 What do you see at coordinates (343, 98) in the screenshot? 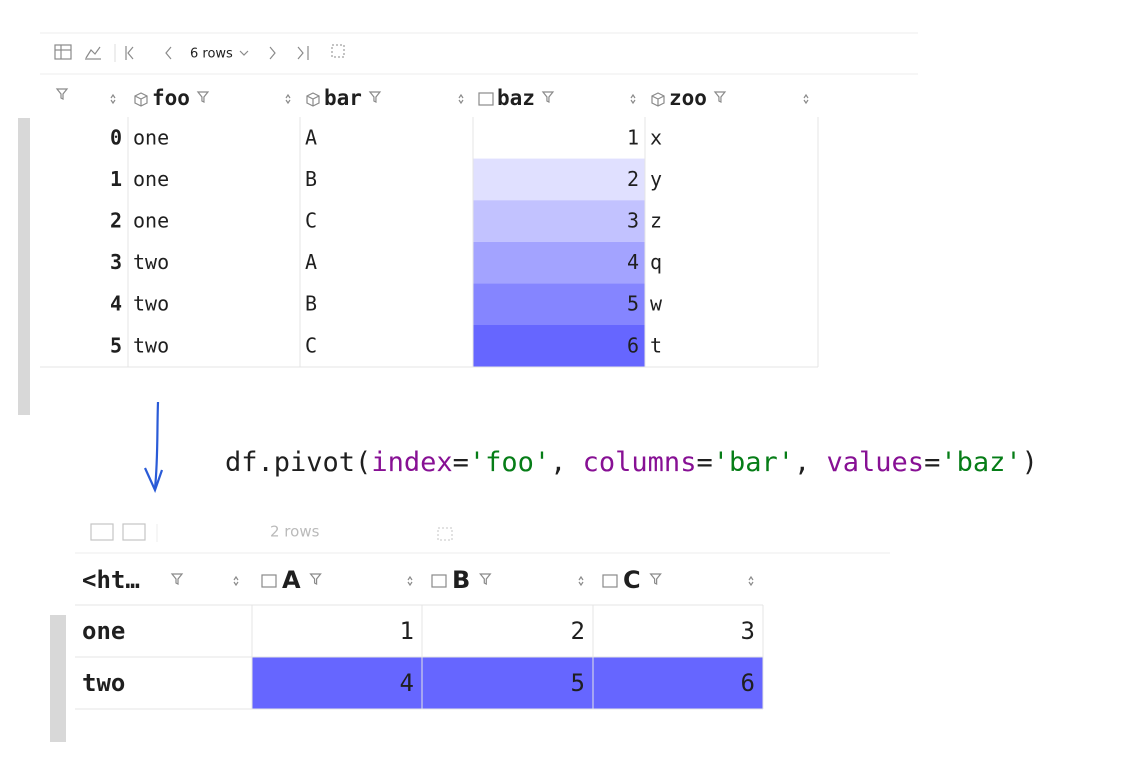
I see `column-header: bar` at bounding box center [343, 98].